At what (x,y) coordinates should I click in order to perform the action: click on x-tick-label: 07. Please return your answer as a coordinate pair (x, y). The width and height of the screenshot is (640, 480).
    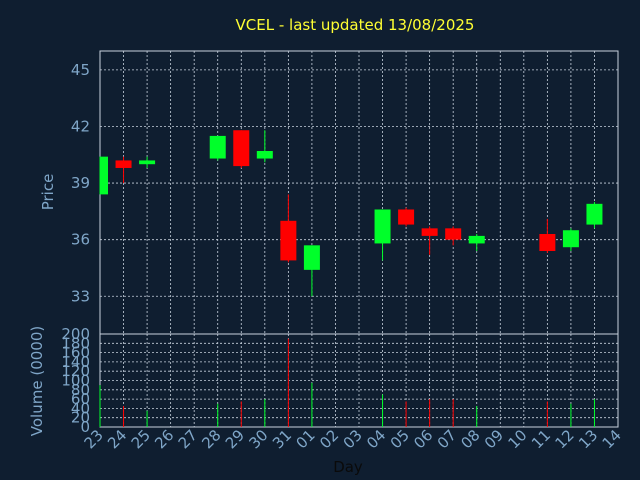
    Looking at the image, I should click on (447, 439).